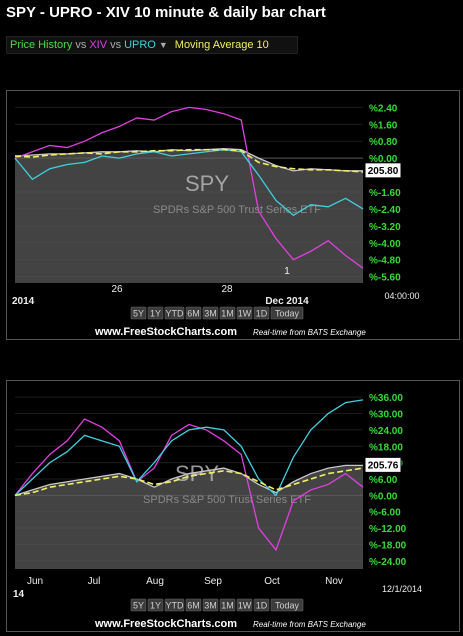 The height and width of the screenshot is (636, 463). I want to click on legend-upro: UPRO, so click(140, 45).